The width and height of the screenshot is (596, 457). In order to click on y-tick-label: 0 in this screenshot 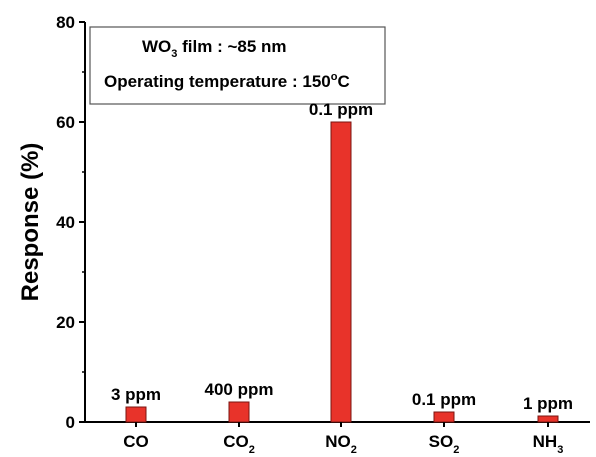, I will do `click(70, 422)`.